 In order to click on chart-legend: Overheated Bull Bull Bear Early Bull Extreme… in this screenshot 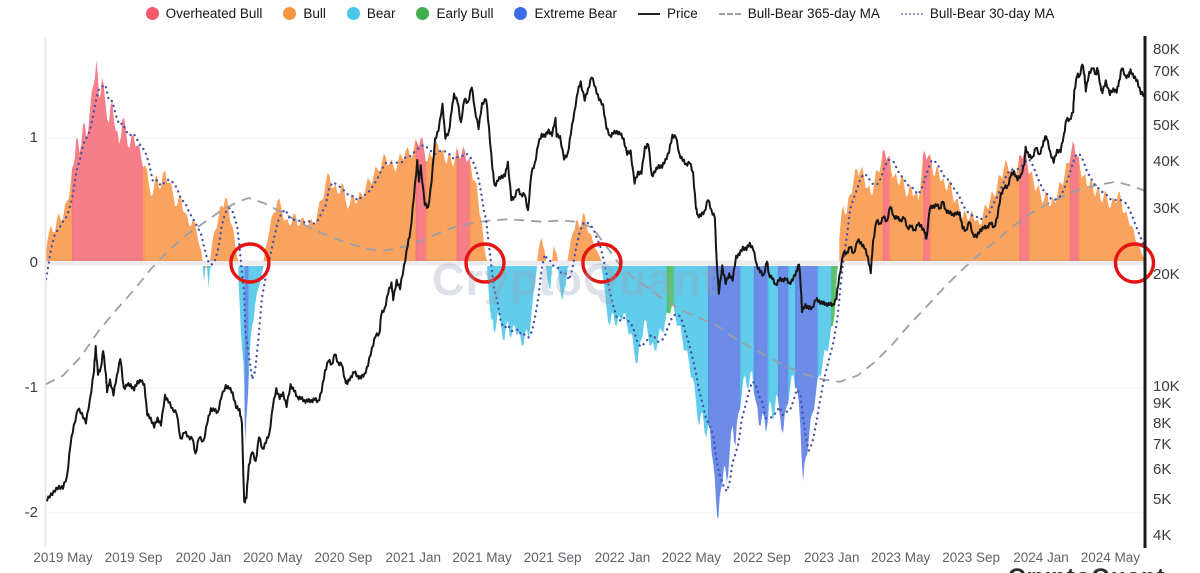, I will do `click(600, 13)`.